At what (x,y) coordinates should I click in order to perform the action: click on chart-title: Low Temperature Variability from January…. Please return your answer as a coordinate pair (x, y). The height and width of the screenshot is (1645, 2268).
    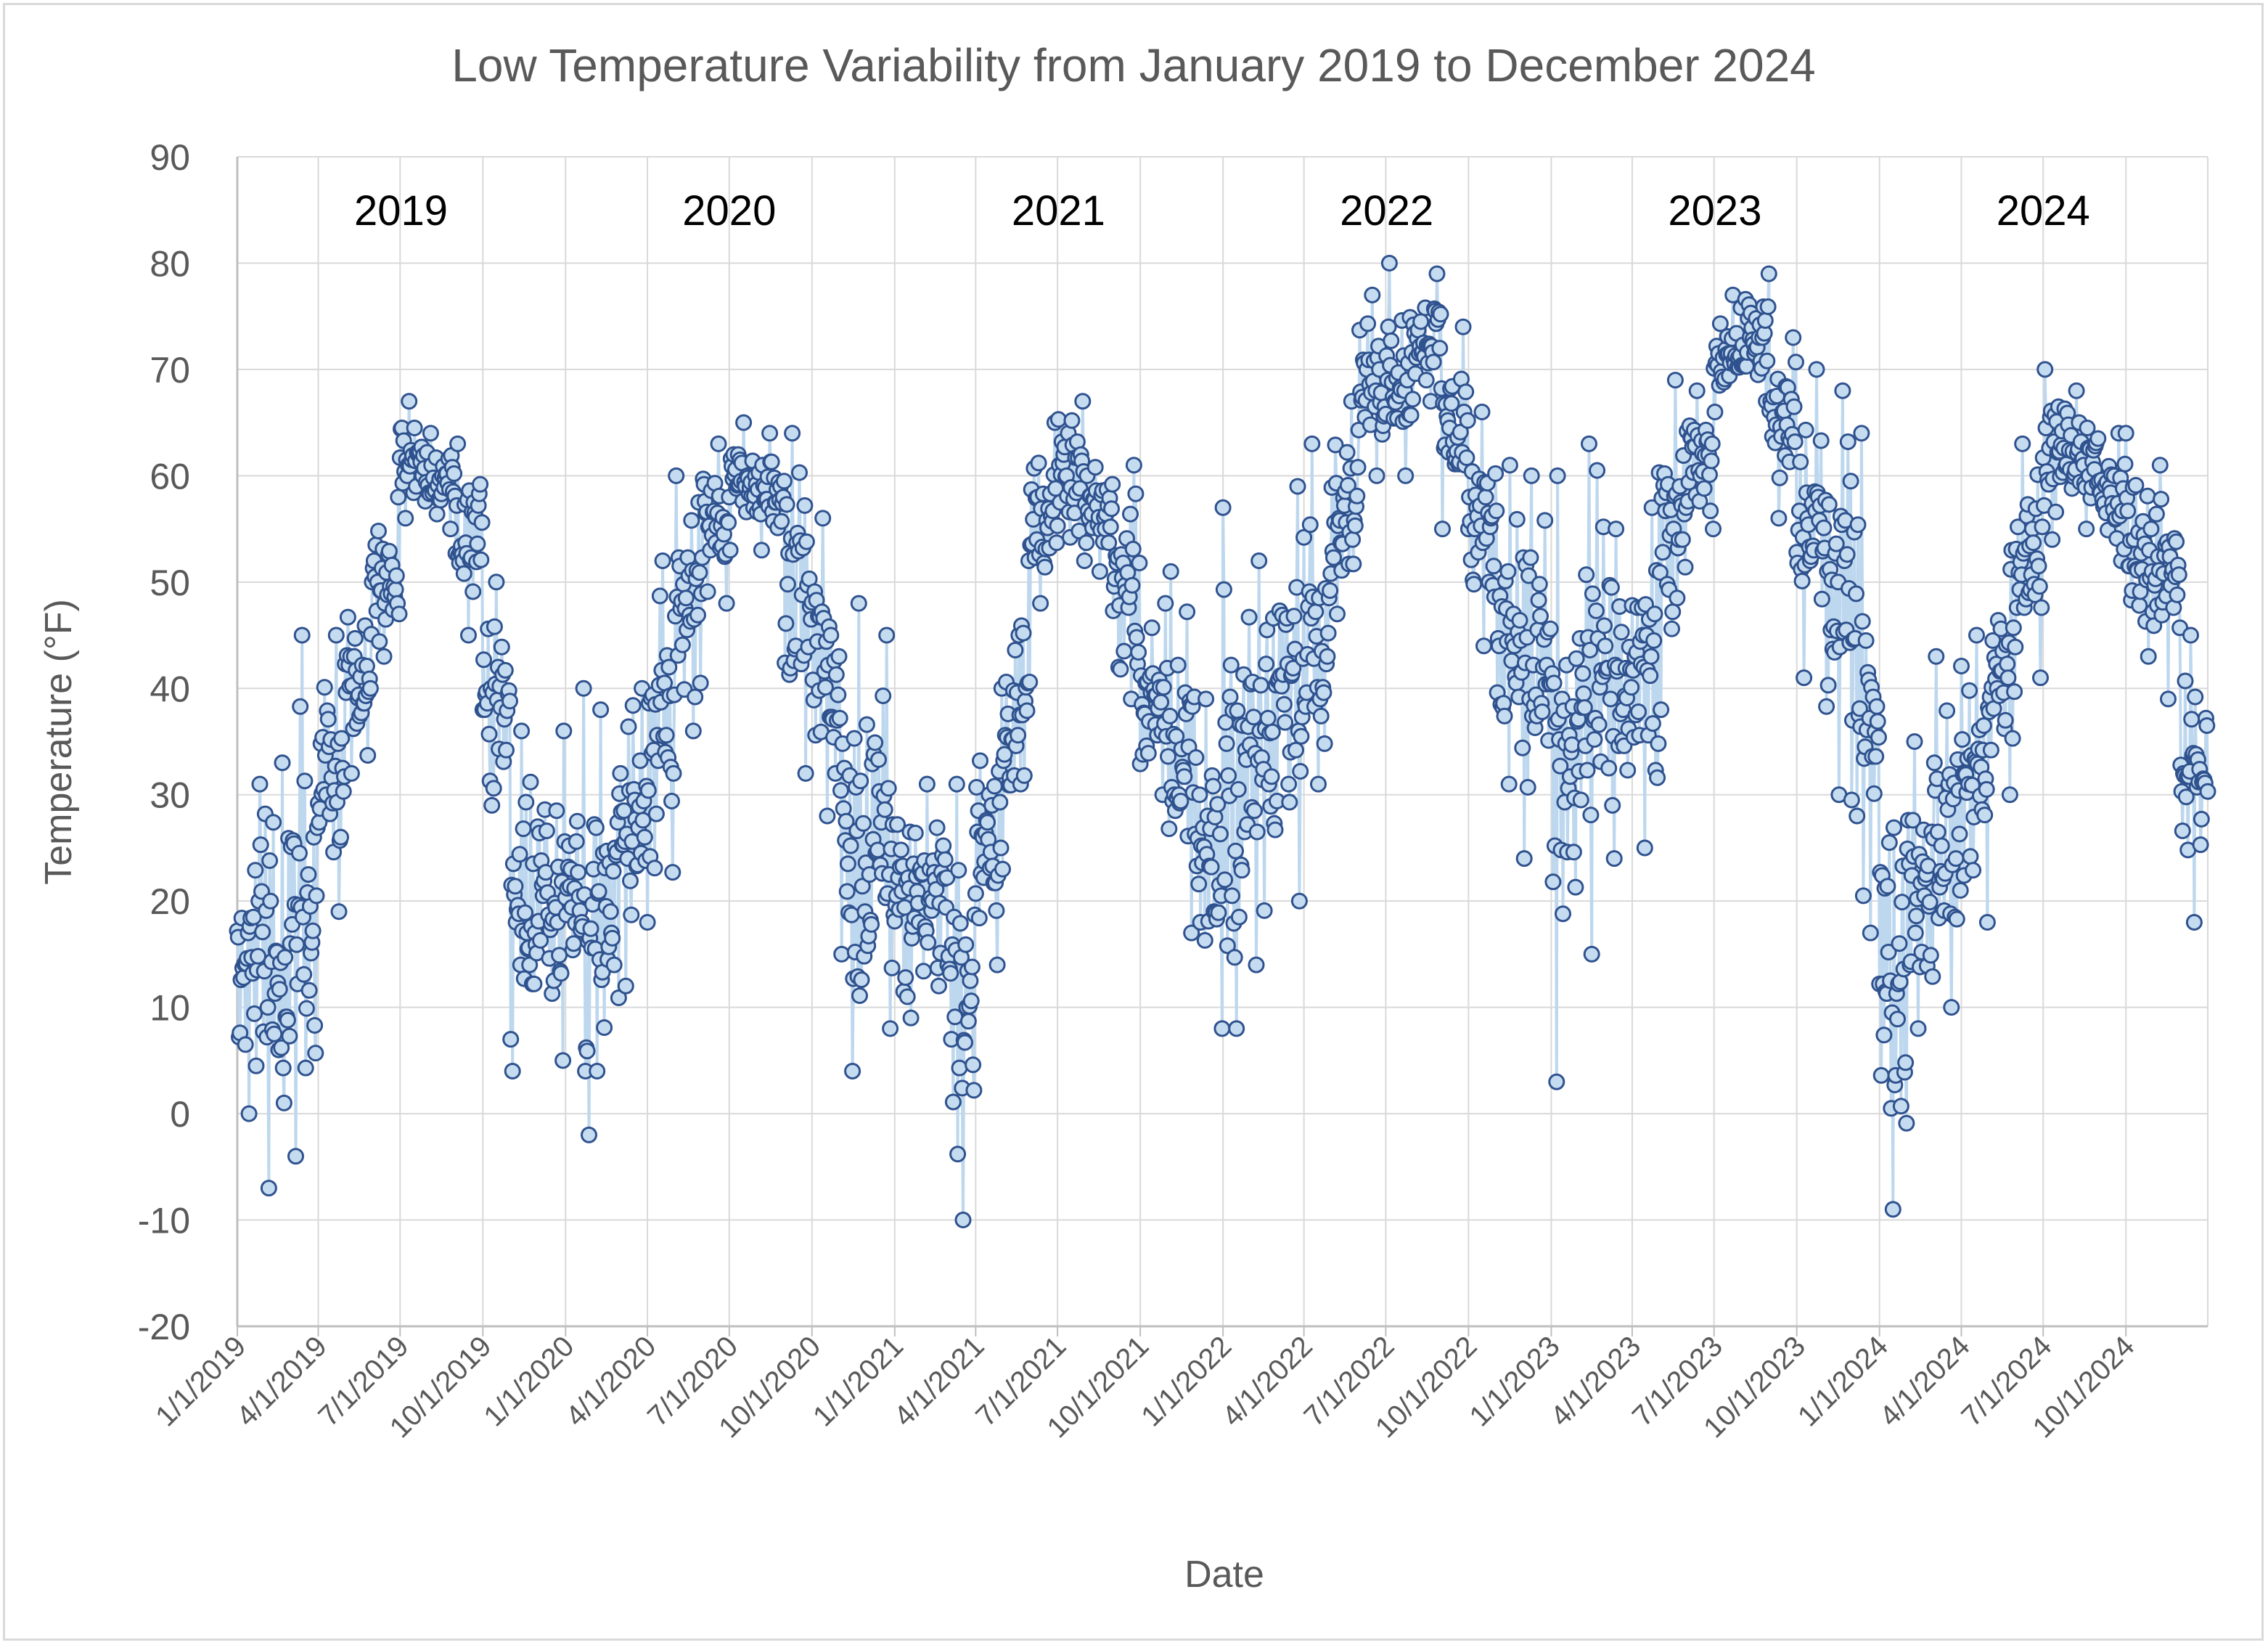
    Looking at the image, I should click on (1133, 65).